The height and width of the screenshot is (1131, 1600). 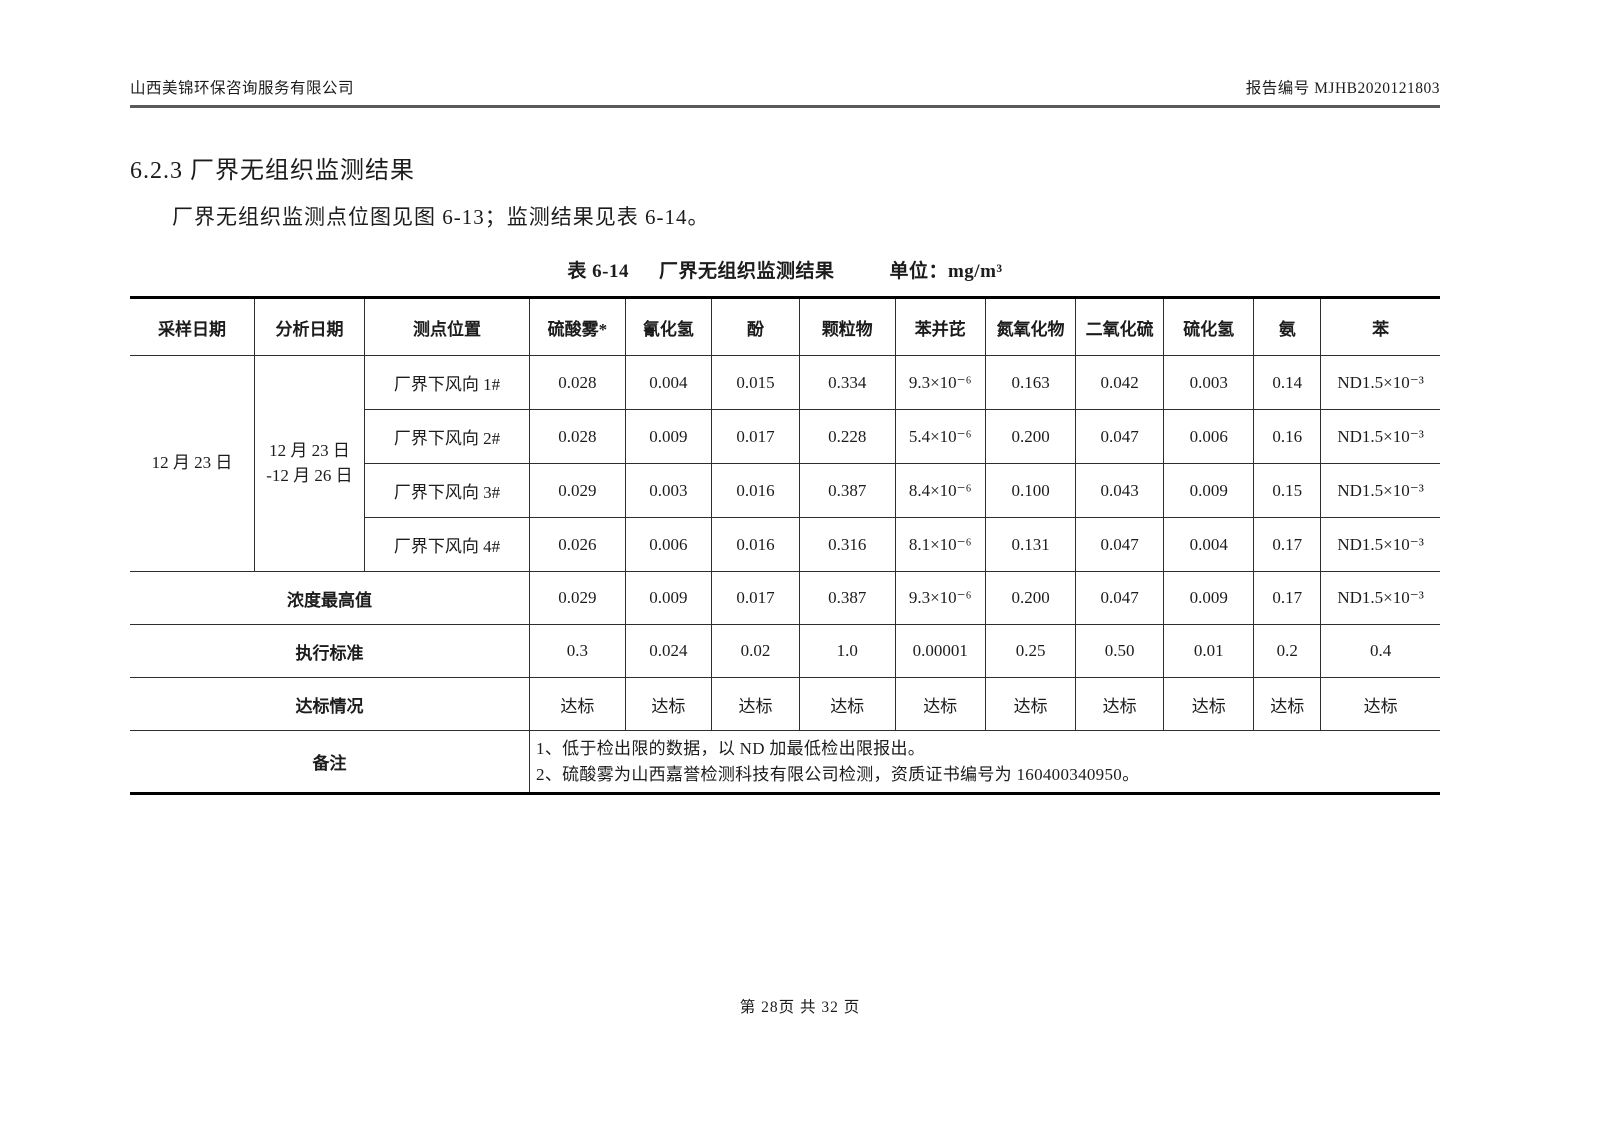 What do you see at coordinates (577, 544) in the screenshot?
I see `value-cell: 0.026` at bounding box center [577, 544].